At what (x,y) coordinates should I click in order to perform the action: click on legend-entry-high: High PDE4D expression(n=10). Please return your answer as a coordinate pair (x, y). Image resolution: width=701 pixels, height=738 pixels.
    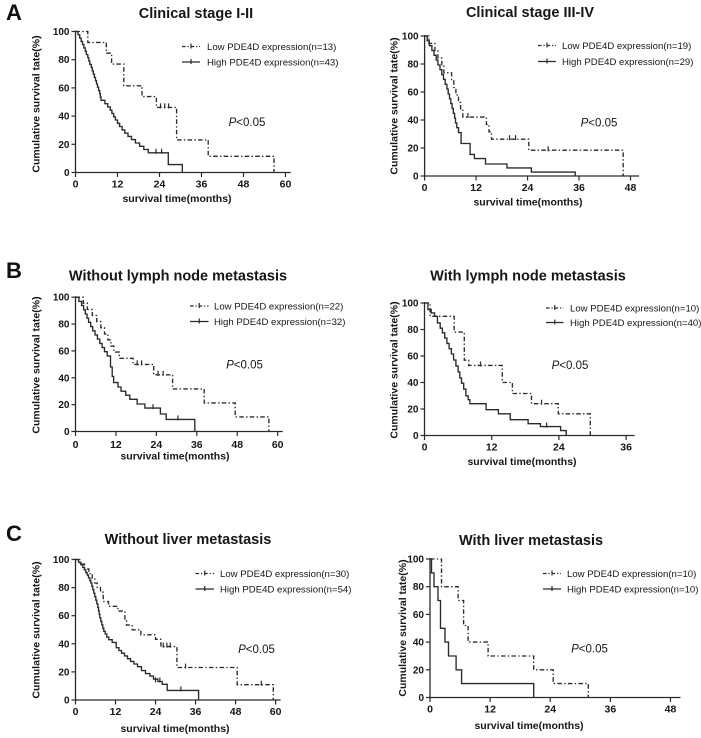
    Looking at the image, I should click on (620, 590).